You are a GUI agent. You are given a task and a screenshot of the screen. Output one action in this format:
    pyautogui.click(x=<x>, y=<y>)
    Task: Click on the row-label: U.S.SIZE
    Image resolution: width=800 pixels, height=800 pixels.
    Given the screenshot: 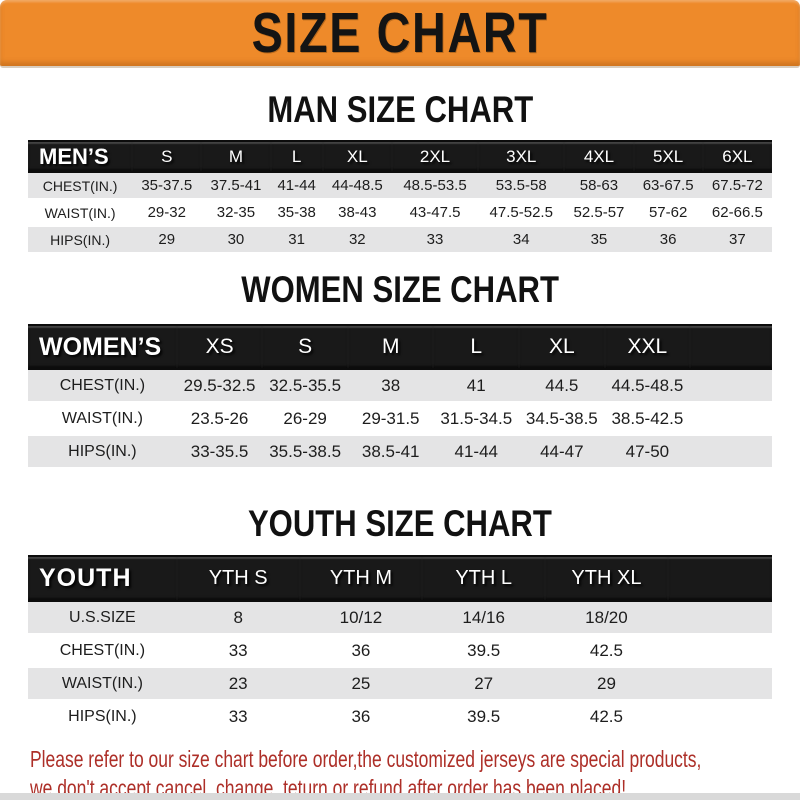 What is the action you would take?
    pyautogui.click(x=102, y=618)
    